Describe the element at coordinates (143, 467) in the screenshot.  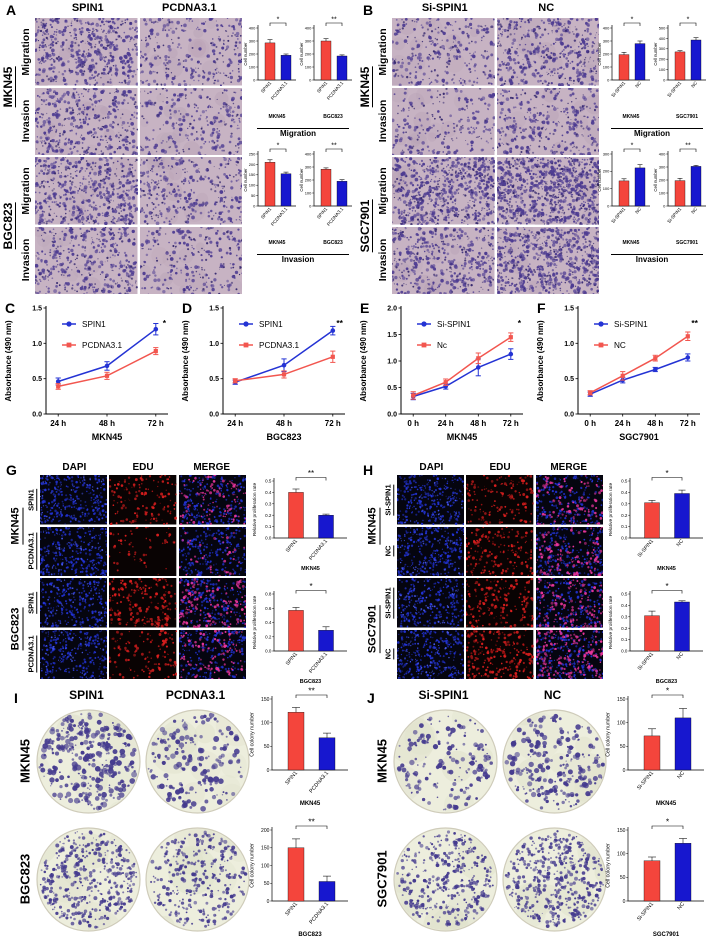
I see `column-headers-G: DAPI EDU MERGE` at that location.